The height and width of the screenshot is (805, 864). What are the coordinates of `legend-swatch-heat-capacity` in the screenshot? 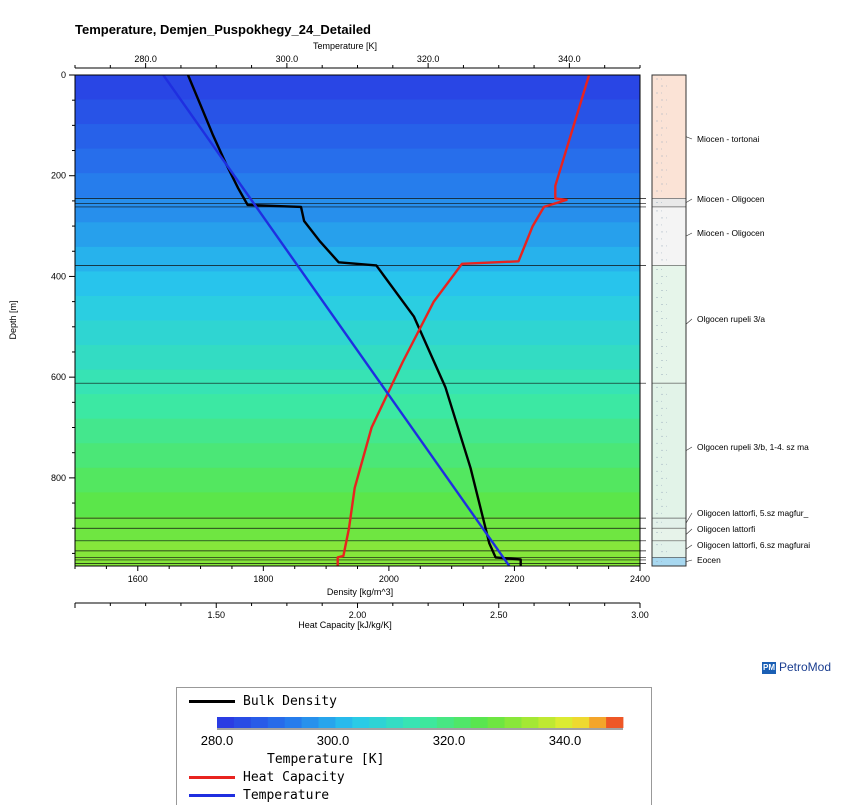 It's located at (212, 777).